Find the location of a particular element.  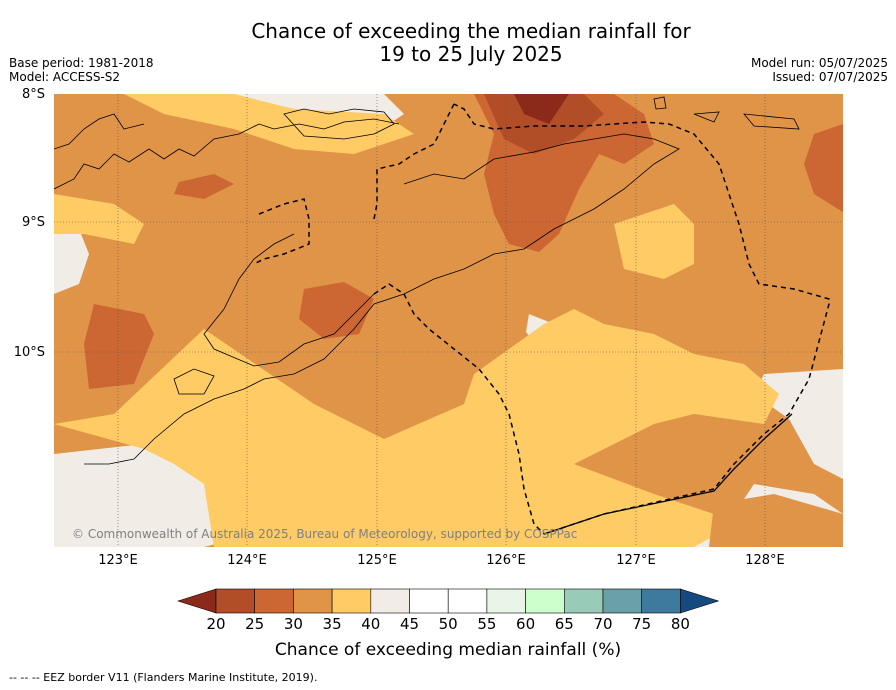

base-period: Base period: 1981-2018 is located at coordinates (81, 63).